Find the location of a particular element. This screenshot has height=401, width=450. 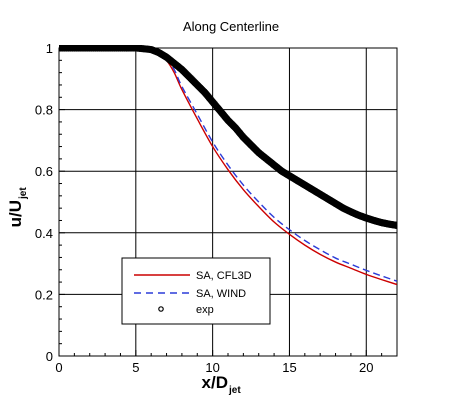

x-axis-label: x/D jet is located at coordinates (222, 384).